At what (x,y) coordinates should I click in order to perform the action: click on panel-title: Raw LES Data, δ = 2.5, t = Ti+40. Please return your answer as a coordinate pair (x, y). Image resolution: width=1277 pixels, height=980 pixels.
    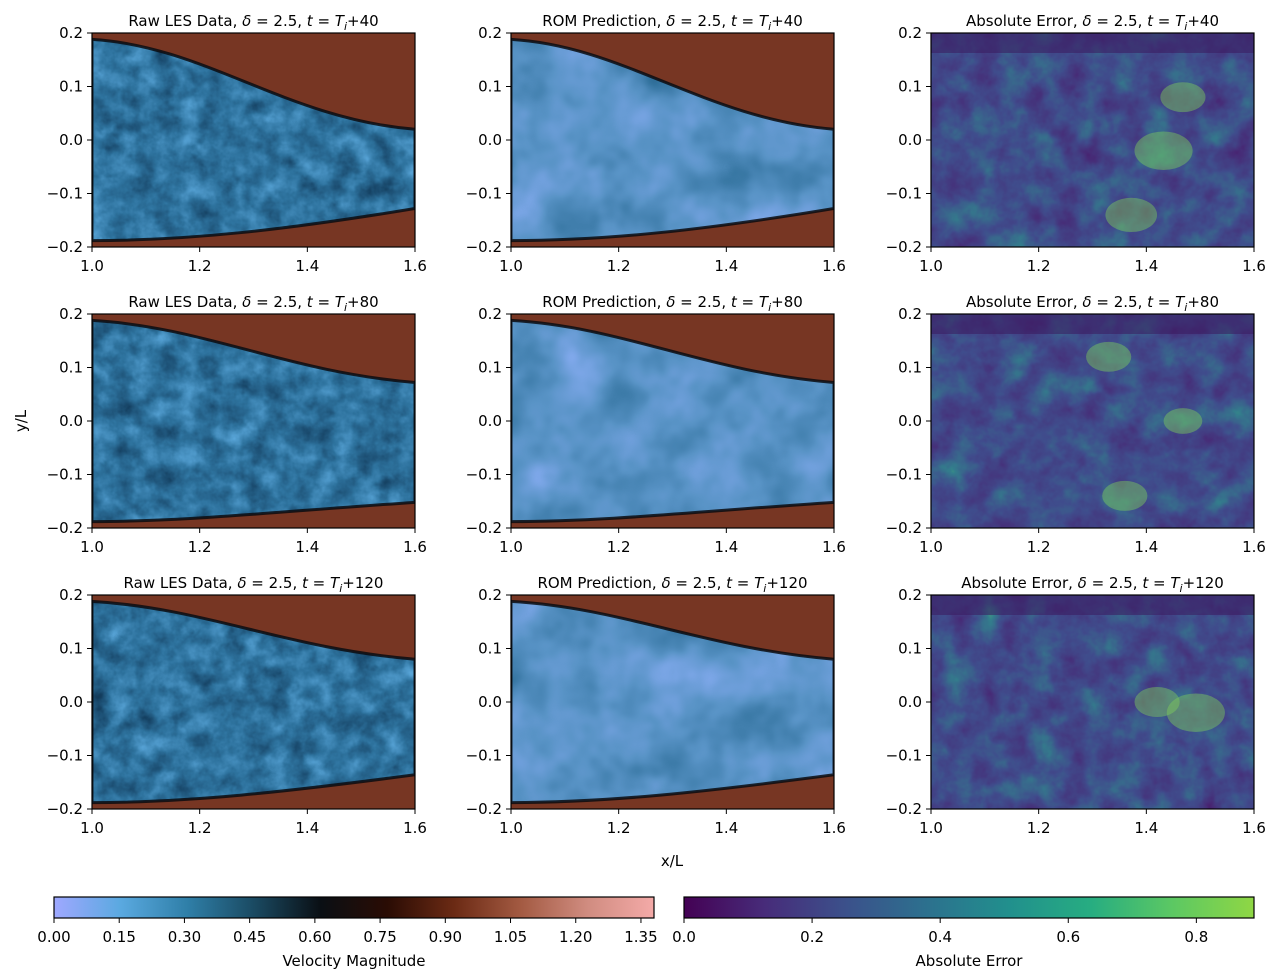
    Looking at the image, I should click on (253, 22).